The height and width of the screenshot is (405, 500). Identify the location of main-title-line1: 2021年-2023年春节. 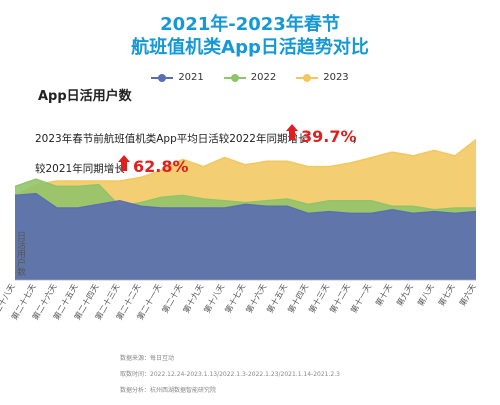
(250, 24).